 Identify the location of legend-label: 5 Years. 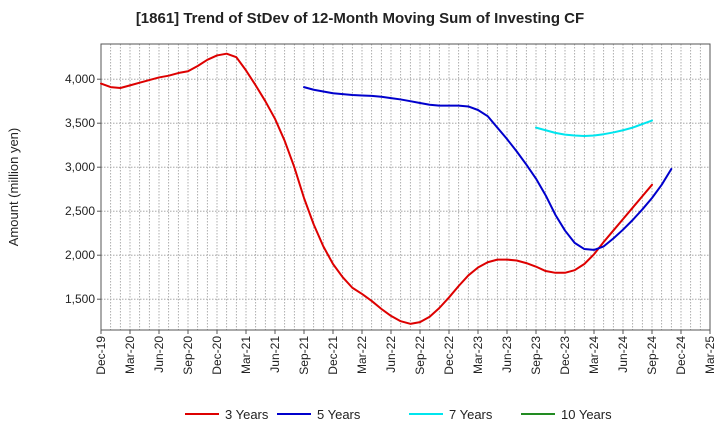
(339, 414).